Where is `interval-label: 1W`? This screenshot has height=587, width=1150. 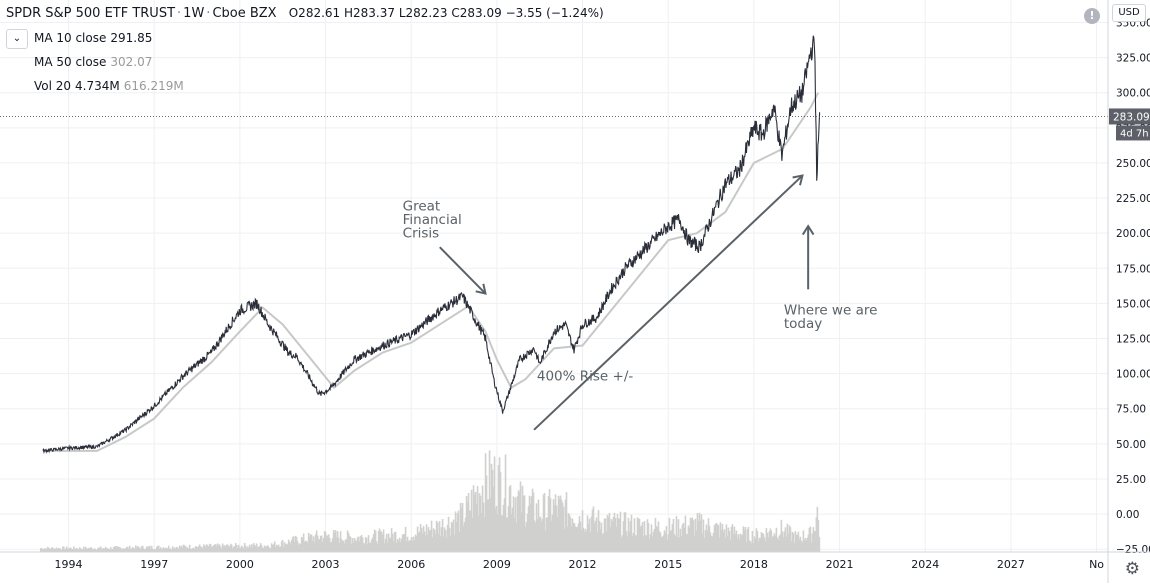
interval-label: 1W is located at coordinates (194, 13).